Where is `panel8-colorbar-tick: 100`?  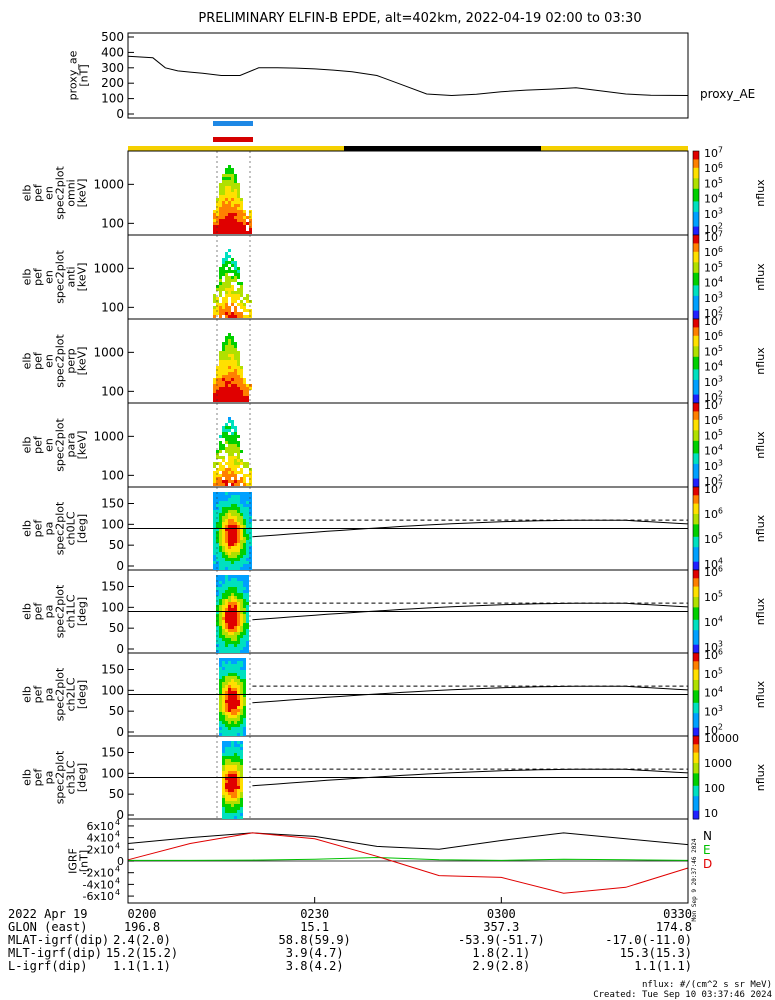 panel8-colorbar-tick: 100 is located at coordinates (714, 788).